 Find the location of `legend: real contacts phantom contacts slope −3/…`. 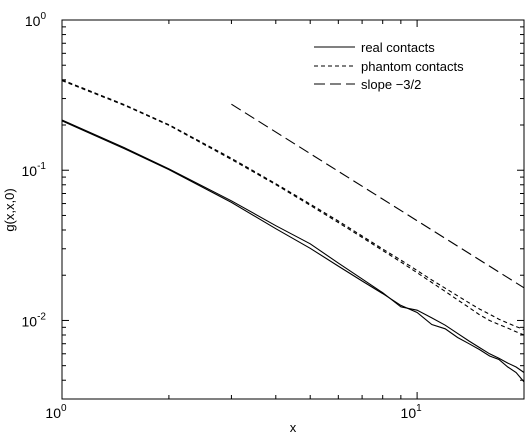

legend: real contacts phantom contacts slope −3/… is located at coordinates (389, 66).